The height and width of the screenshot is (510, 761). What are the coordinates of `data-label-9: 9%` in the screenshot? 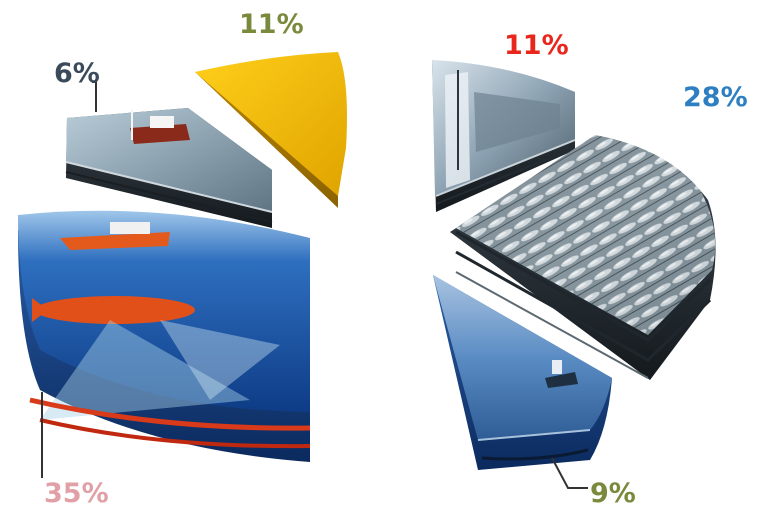 It's located at (613, 493).